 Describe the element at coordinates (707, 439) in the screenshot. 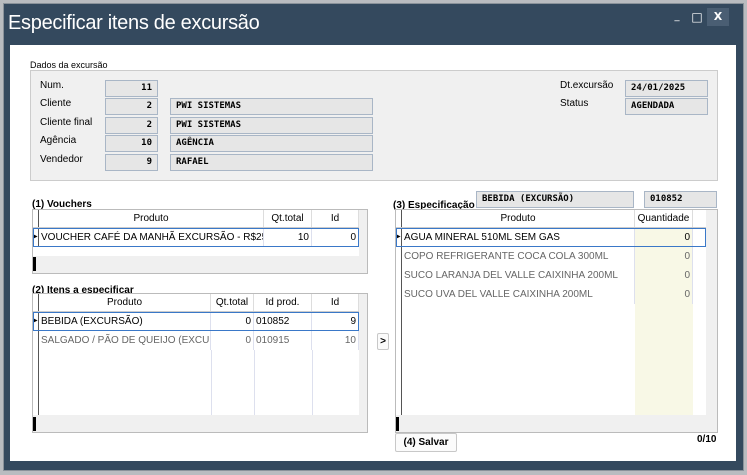

I see `counter-label: 0/10` at that location.